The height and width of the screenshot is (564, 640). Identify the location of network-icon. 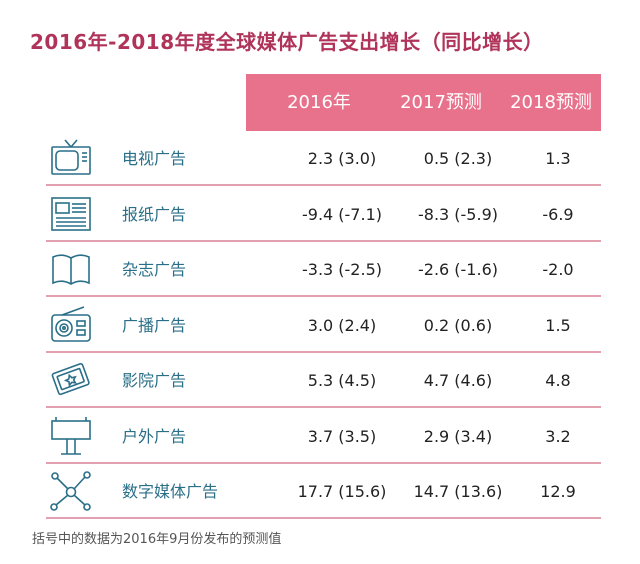
(71, 491).